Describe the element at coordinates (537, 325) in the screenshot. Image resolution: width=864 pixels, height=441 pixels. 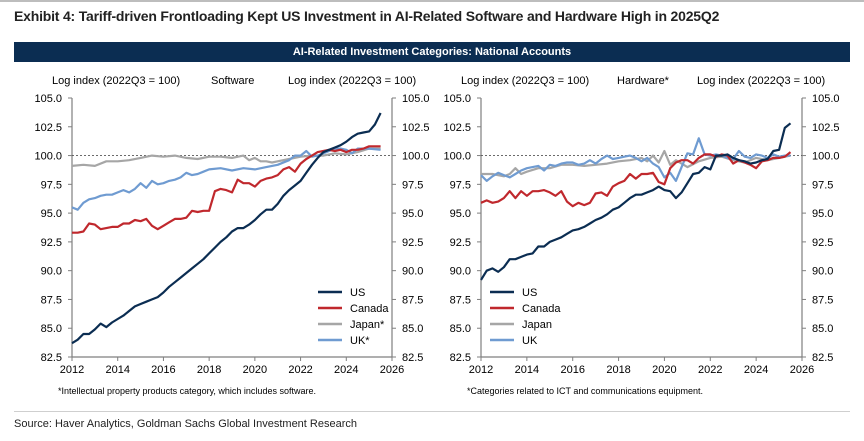
I see `legend-label-japan: Japan` at that location.